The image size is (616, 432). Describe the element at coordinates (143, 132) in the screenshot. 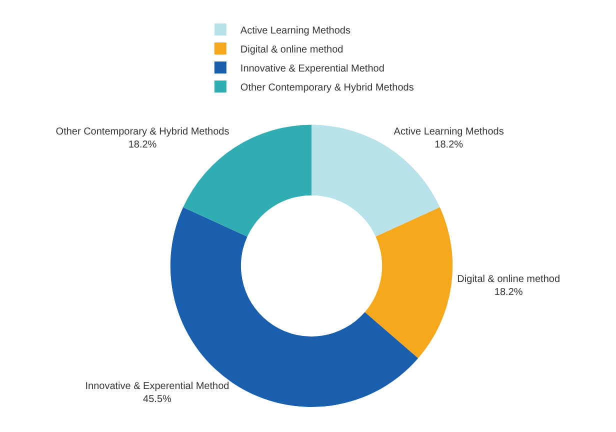

I see `slice-label: Other Contemporary & Hybrid Methods` at that location.